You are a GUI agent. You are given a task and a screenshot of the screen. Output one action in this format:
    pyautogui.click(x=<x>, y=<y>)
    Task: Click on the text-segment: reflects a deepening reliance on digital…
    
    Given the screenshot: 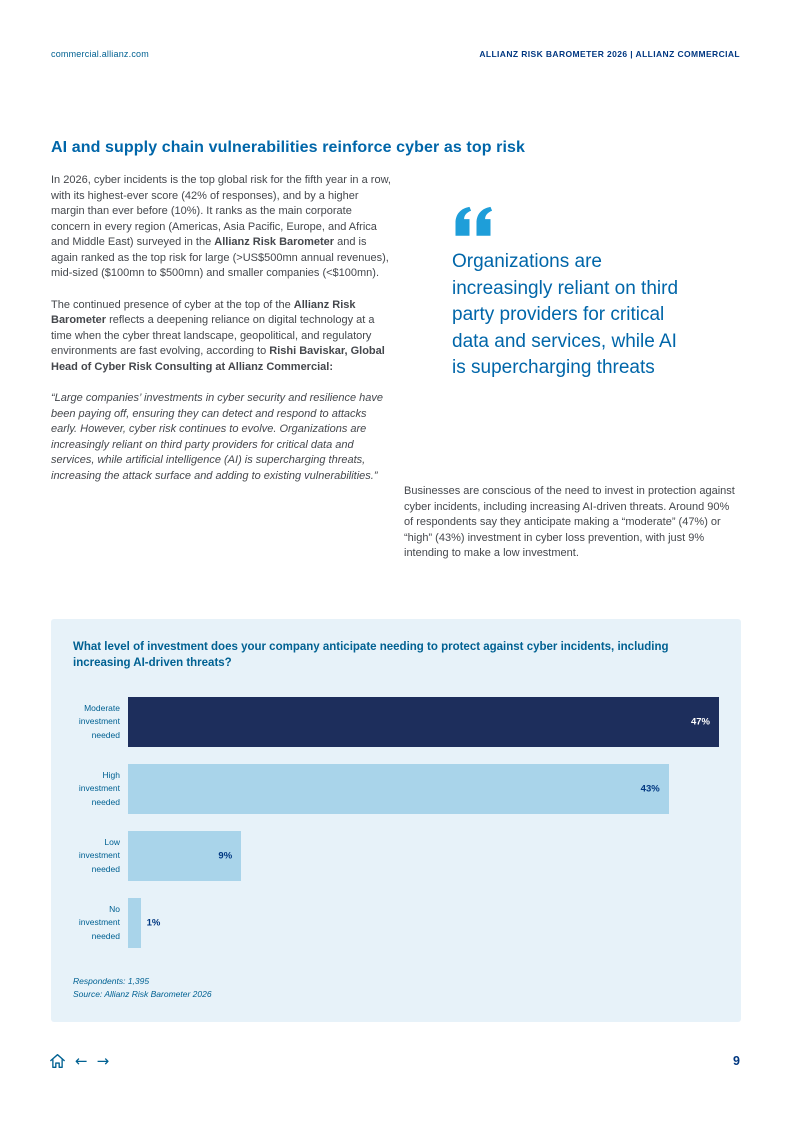 What is the action you would take?
    pyautogui.click(x=213, y=335)
    